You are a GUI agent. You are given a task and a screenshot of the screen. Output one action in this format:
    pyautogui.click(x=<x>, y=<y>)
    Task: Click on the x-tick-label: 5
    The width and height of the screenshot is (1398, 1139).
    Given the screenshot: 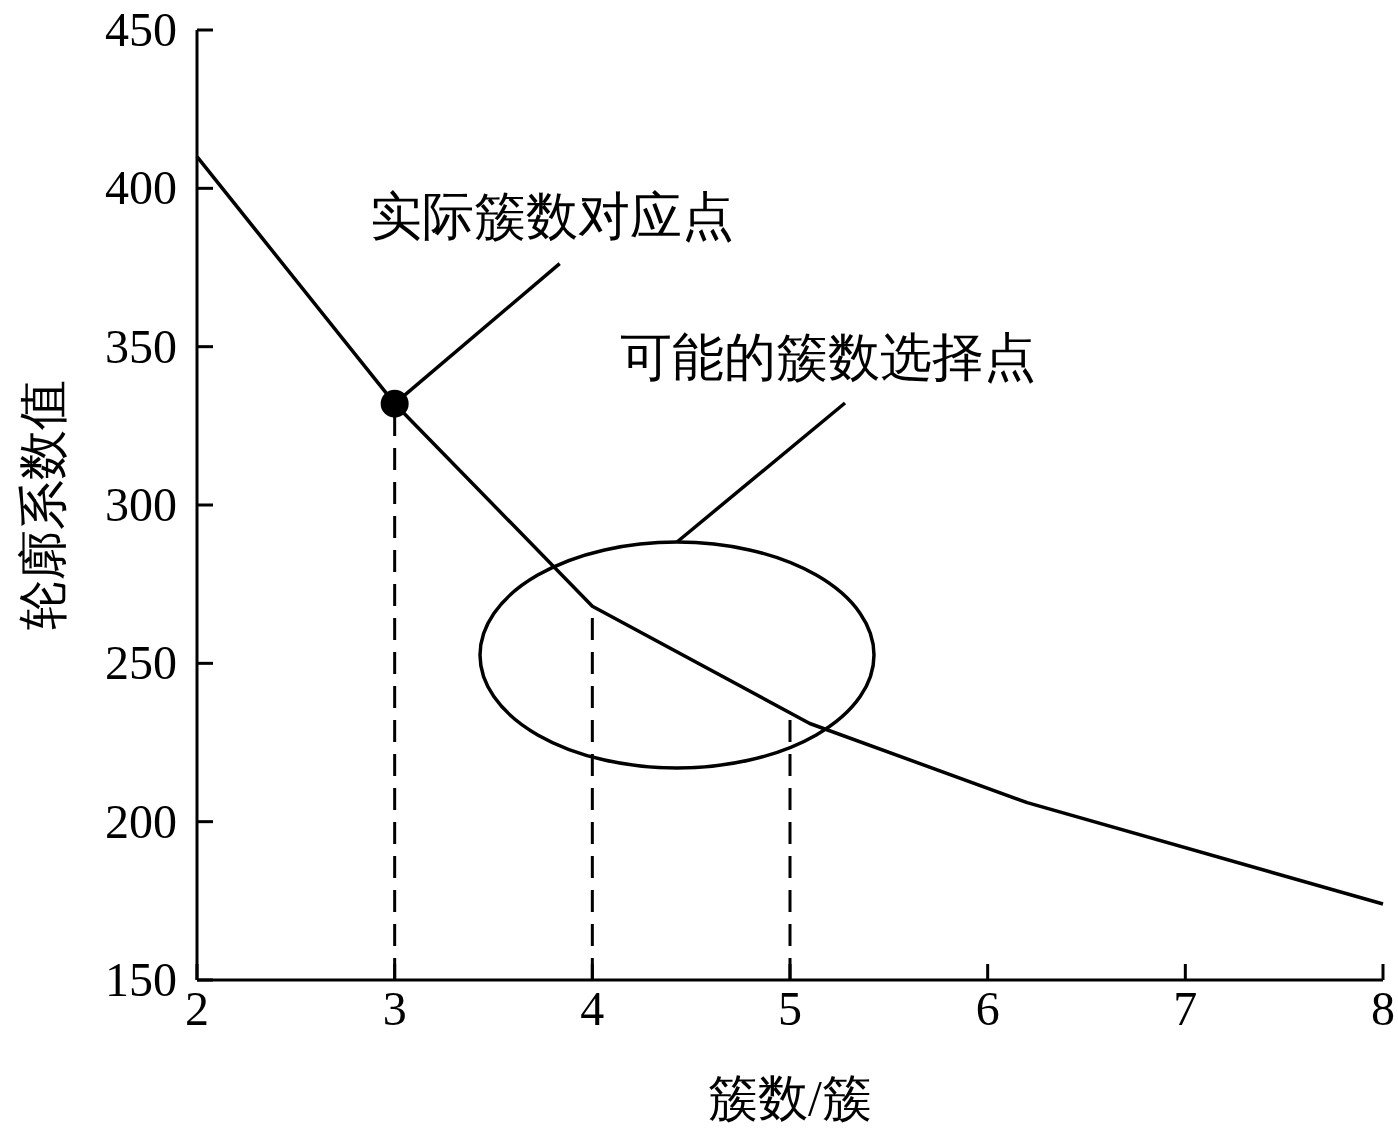 What is the action you would take?
    pyautogui.click(x=790, y=1008)
    